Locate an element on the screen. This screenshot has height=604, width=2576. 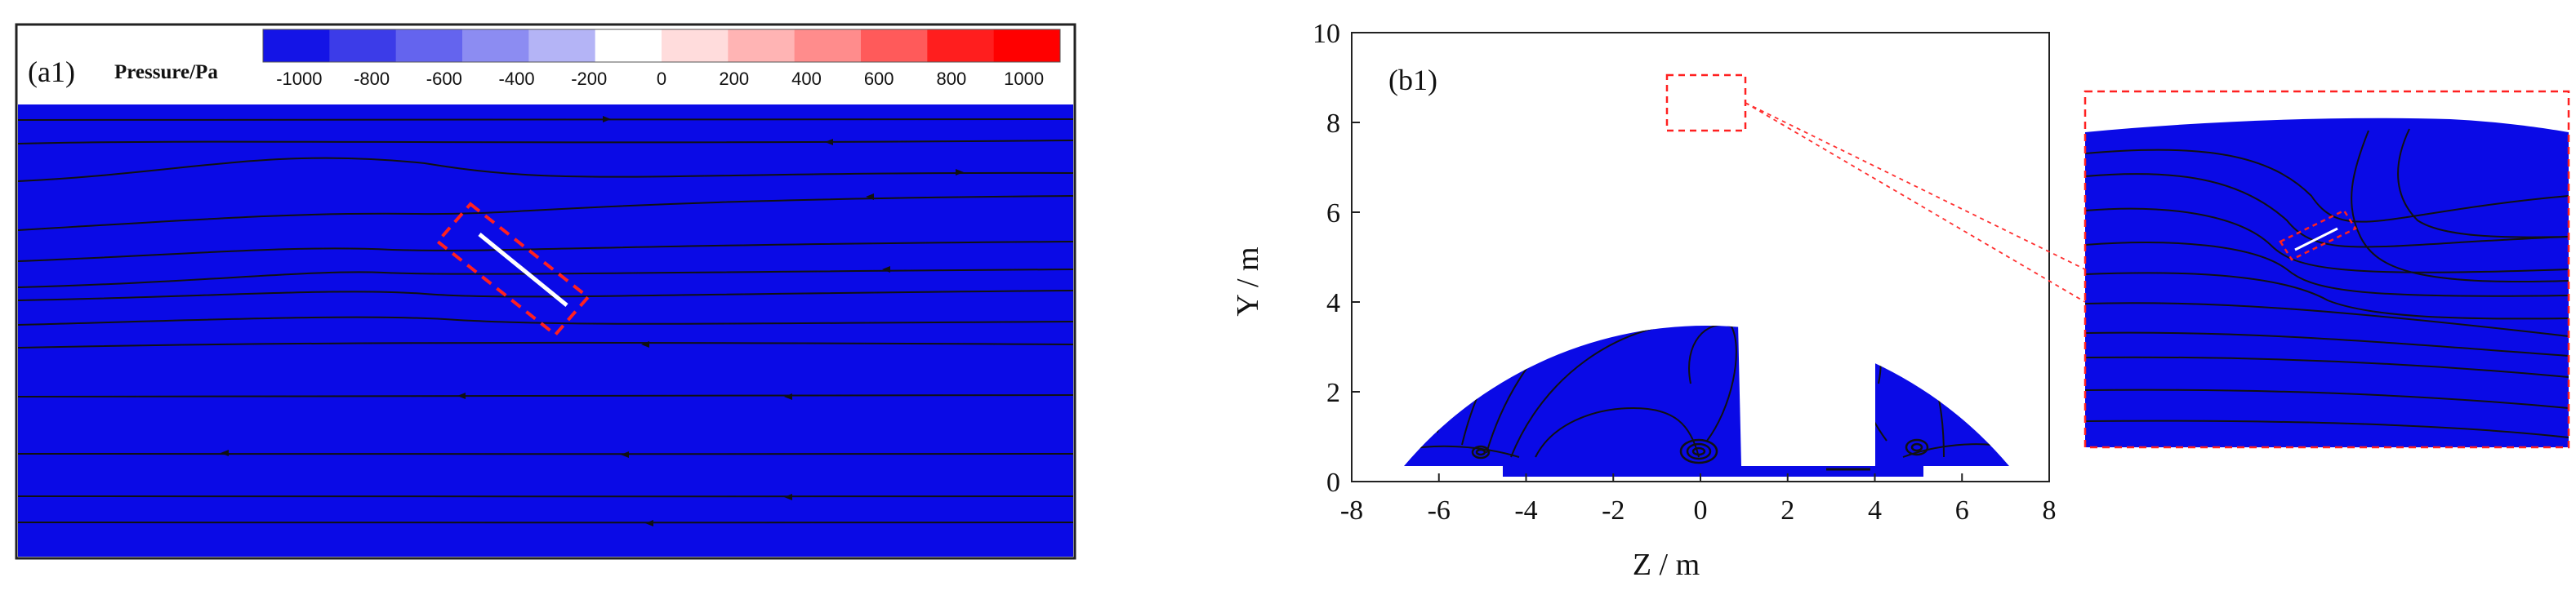
zoom-inset-field is located at coordinates (2327, 283).